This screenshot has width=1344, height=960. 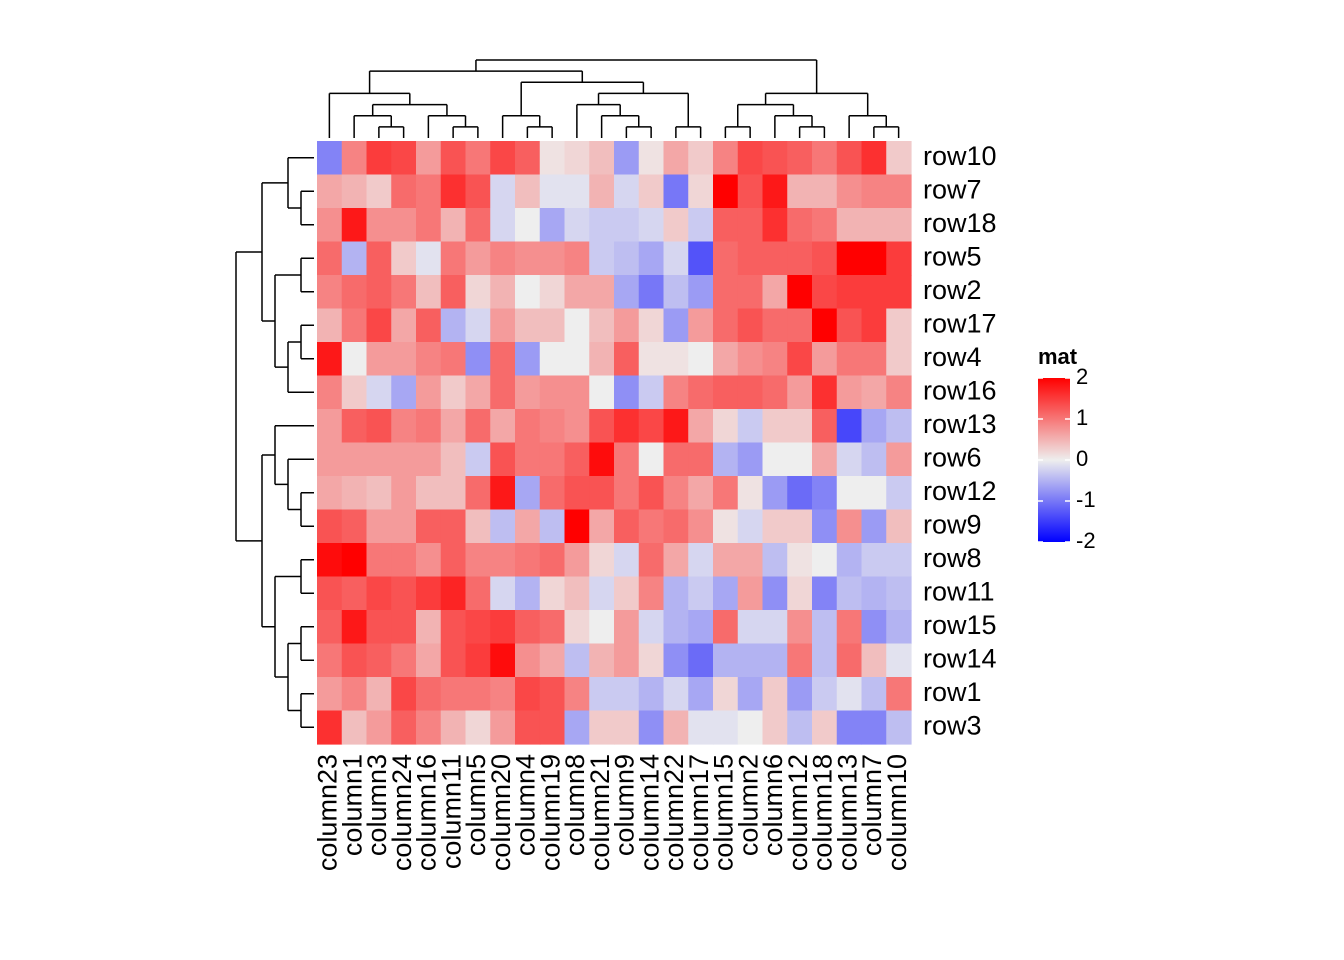 I want to click on row-label: row1, so click(x=952, y=692).